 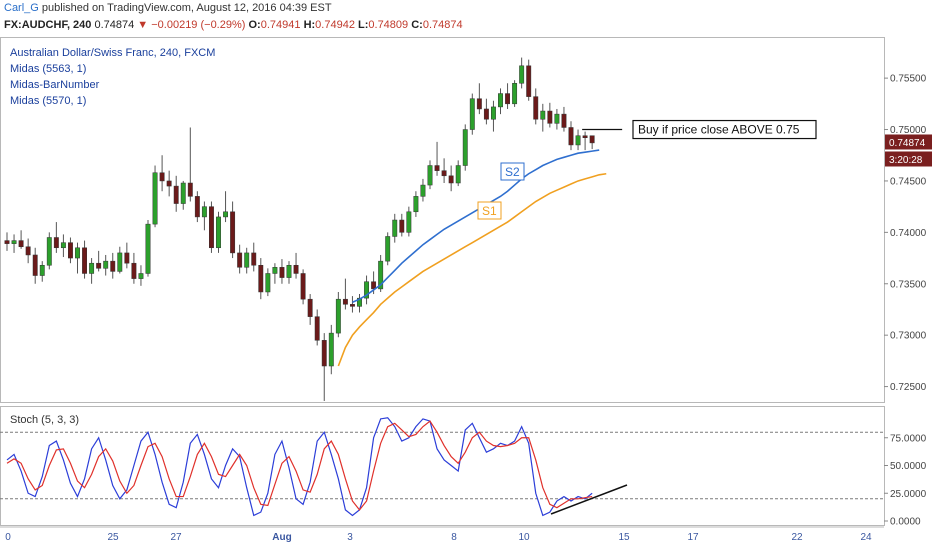 What do you see at coordinates (866, 537) in the screenshot?
I see `time-axis-label: 24` at bounding box center [866, 537].